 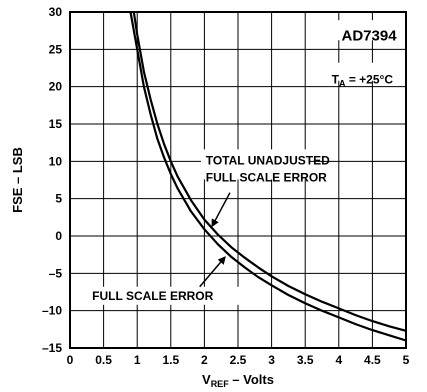 What do you see at coordinates (152, 296) in the screenshot?
I see `annotation-fse-line1: FULL SCALE ERROR` at bounding box center [152, 296].